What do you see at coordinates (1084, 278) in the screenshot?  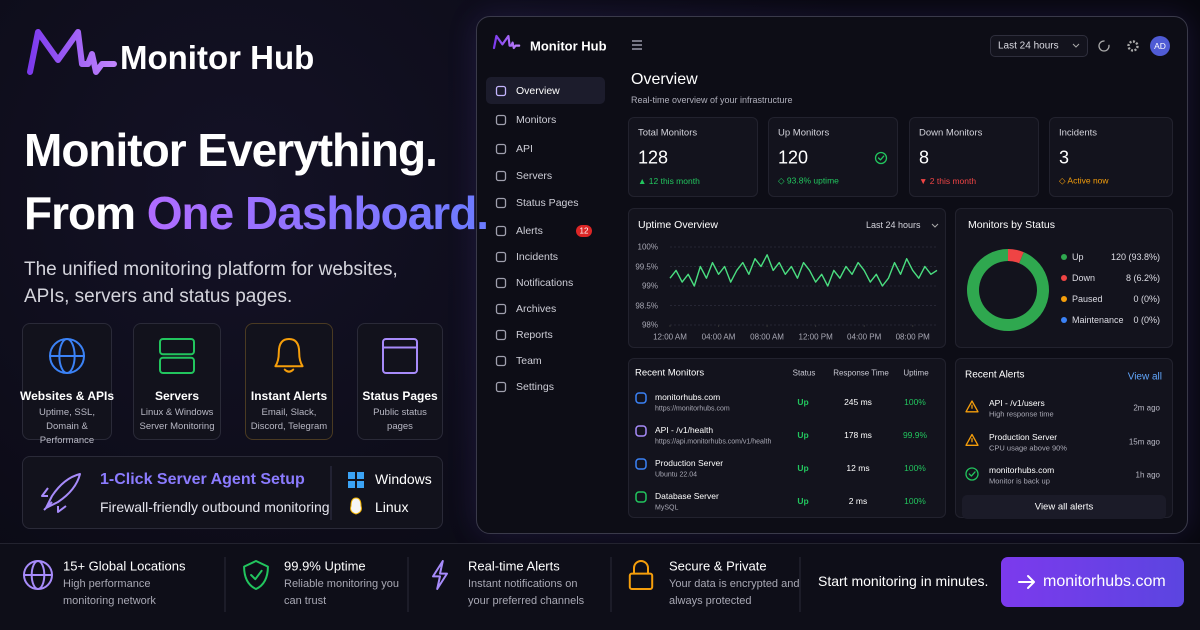 I see `legend-label: Down` at bounding box center [1084, 278].